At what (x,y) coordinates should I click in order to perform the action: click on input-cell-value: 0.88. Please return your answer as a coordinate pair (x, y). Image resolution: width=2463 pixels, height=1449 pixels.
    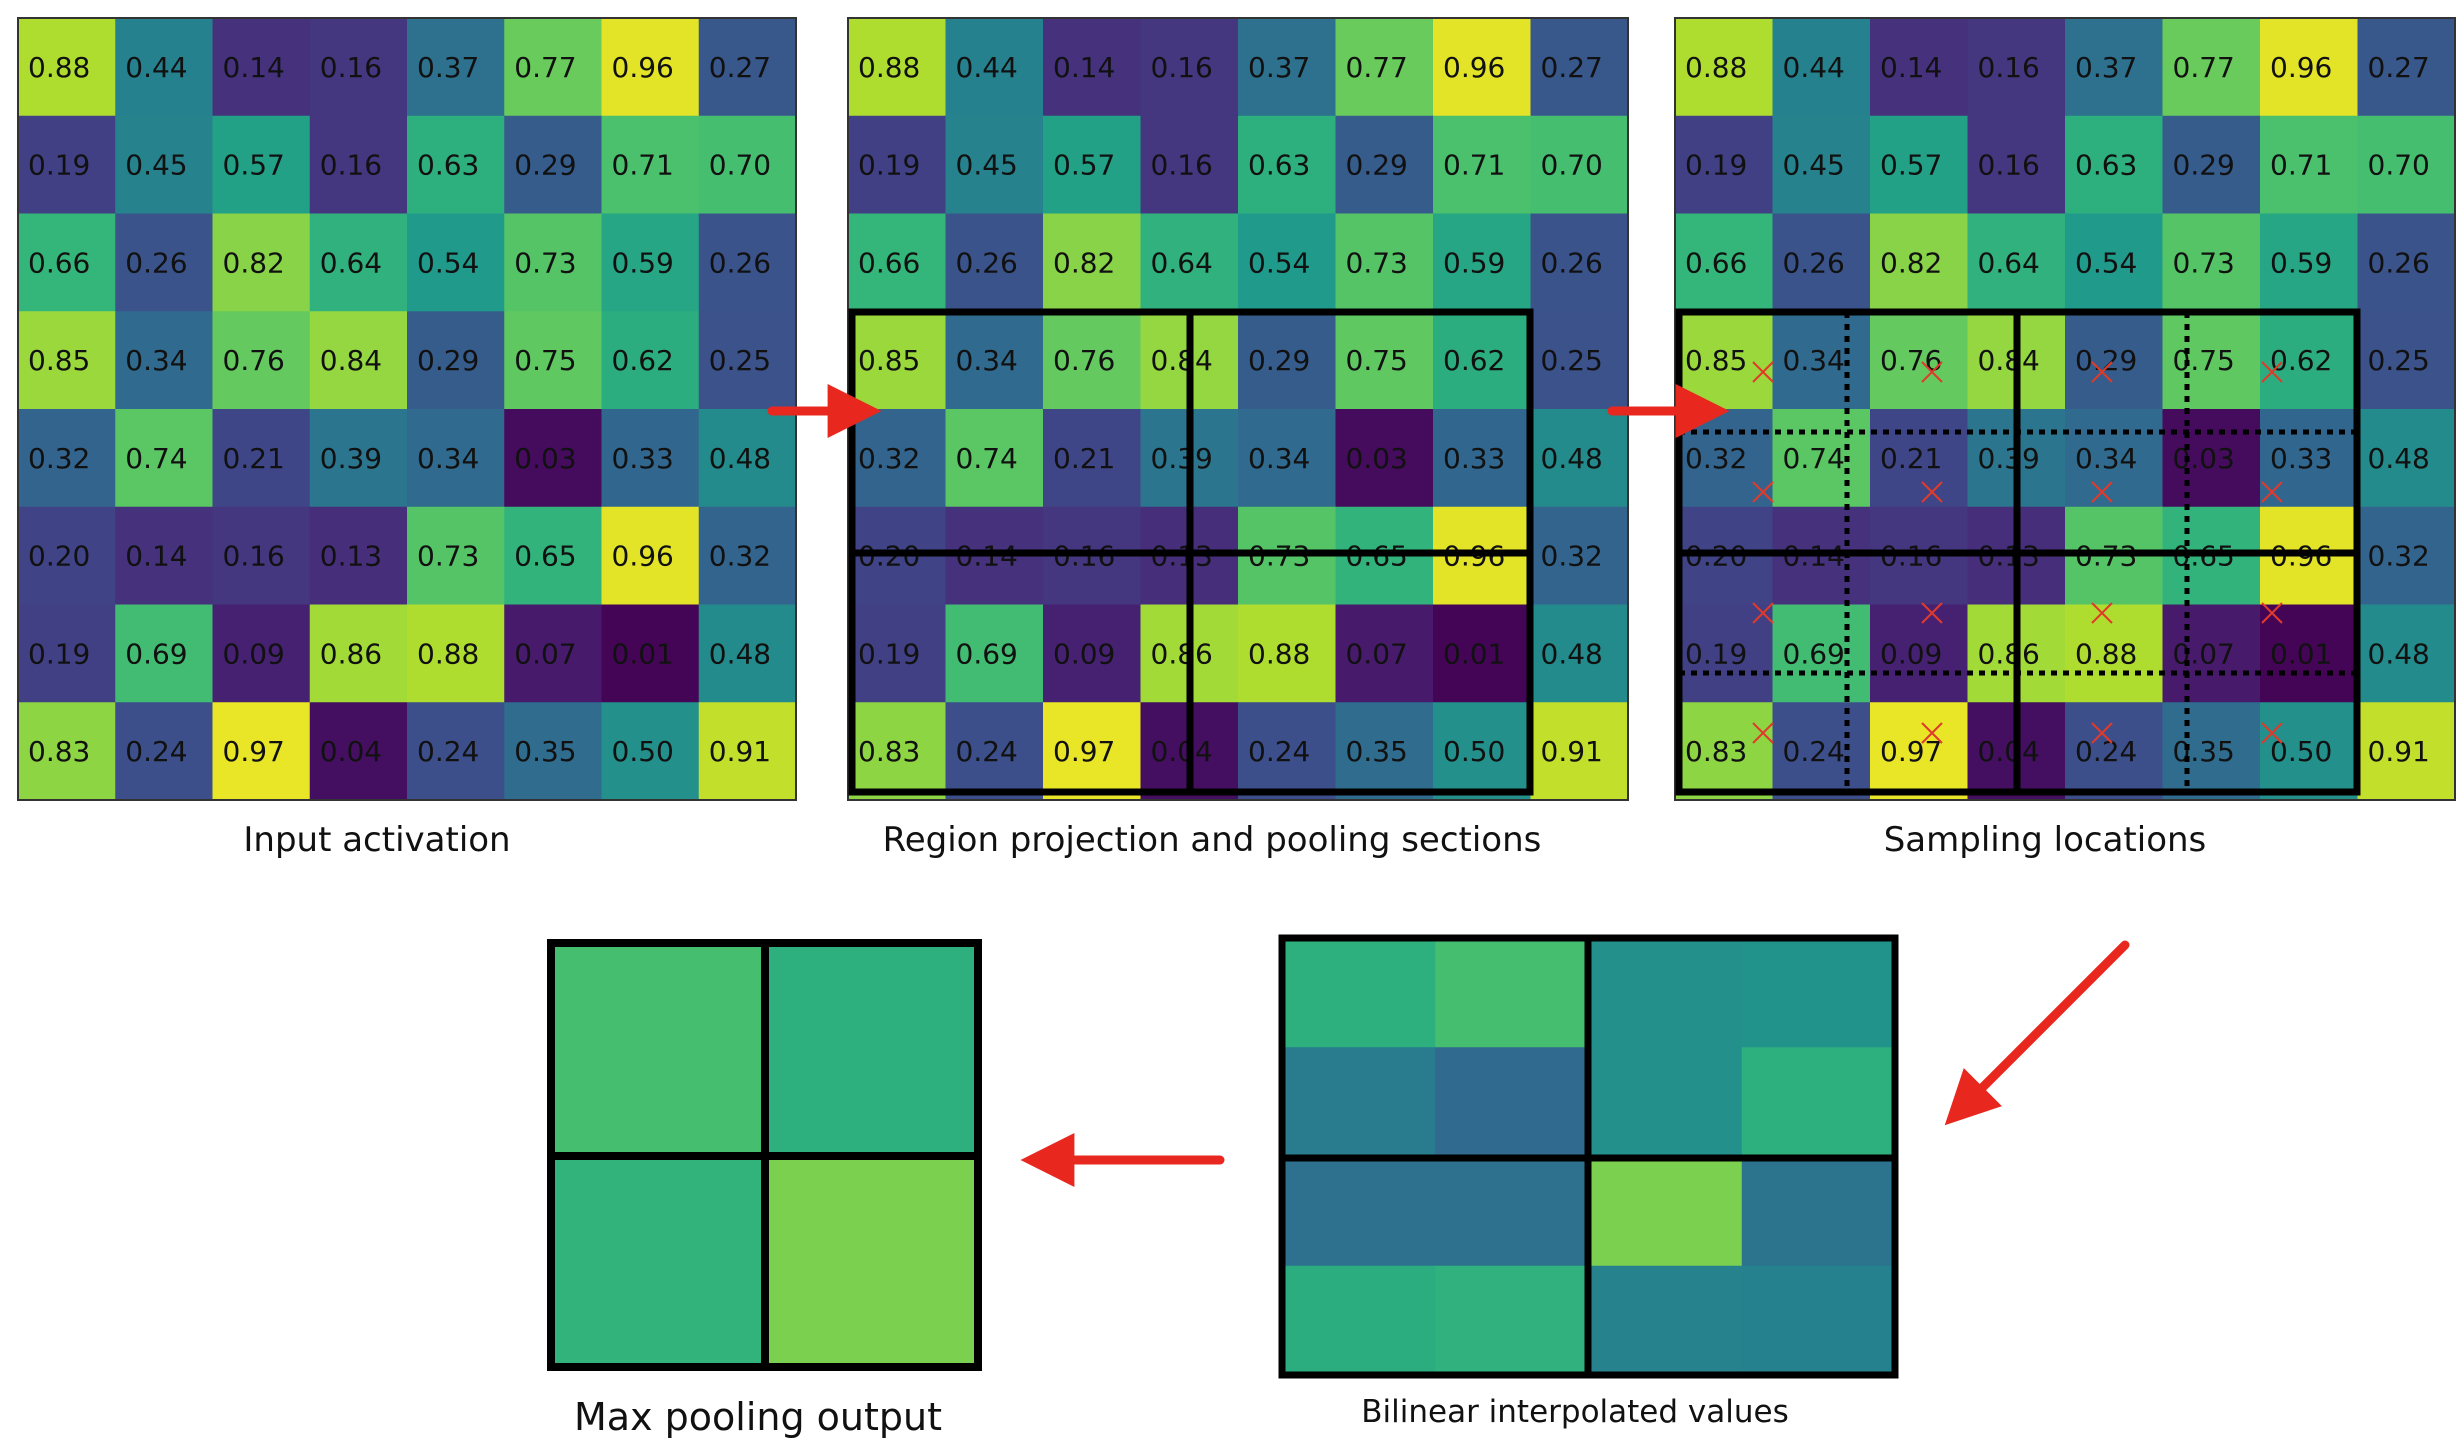
    Looking at the image, I should click on (448, 653).